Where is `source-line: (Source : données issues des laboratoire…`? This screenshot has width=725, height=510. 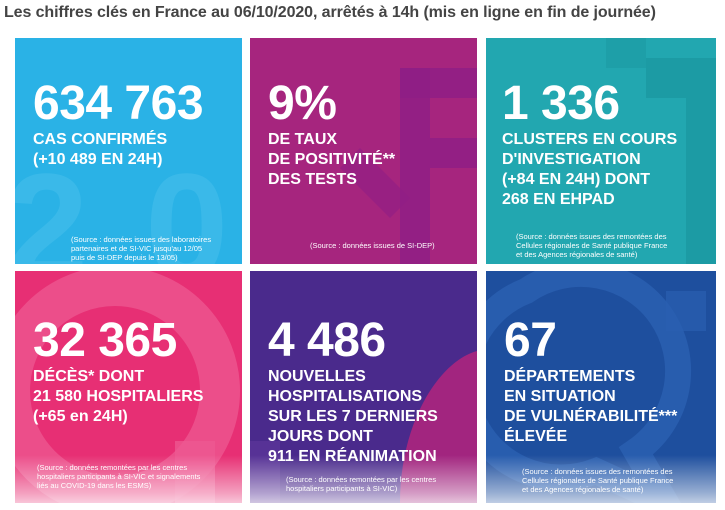 source-line: (Source : données issues des laboratoire… is located at coordinates (141, 239).